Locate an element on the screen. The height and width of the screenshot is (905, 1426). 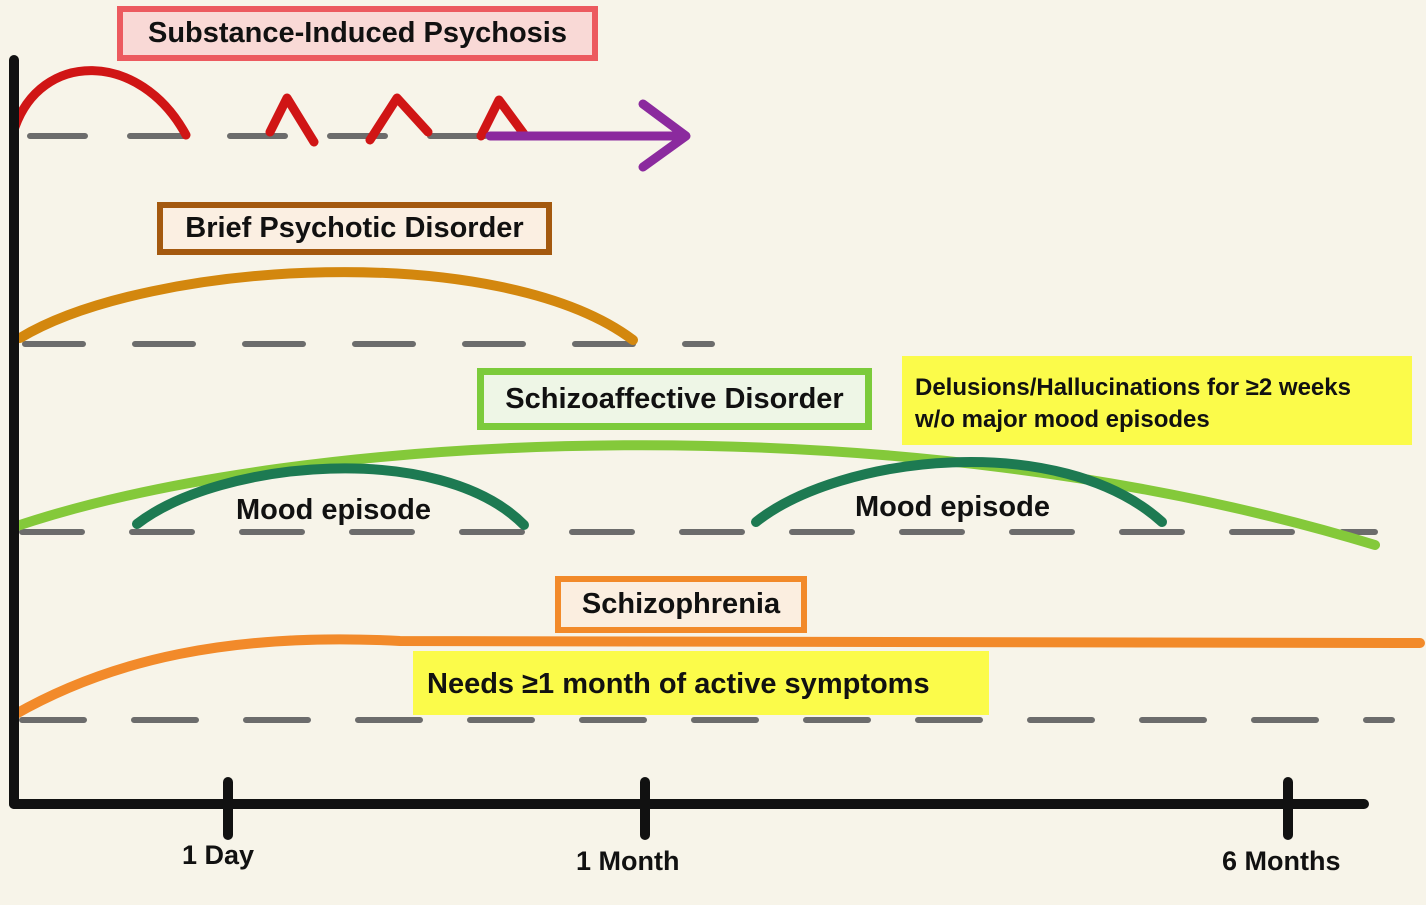
brief-title: Brief Psychotic Disorder is located at coordinates (354, 228).